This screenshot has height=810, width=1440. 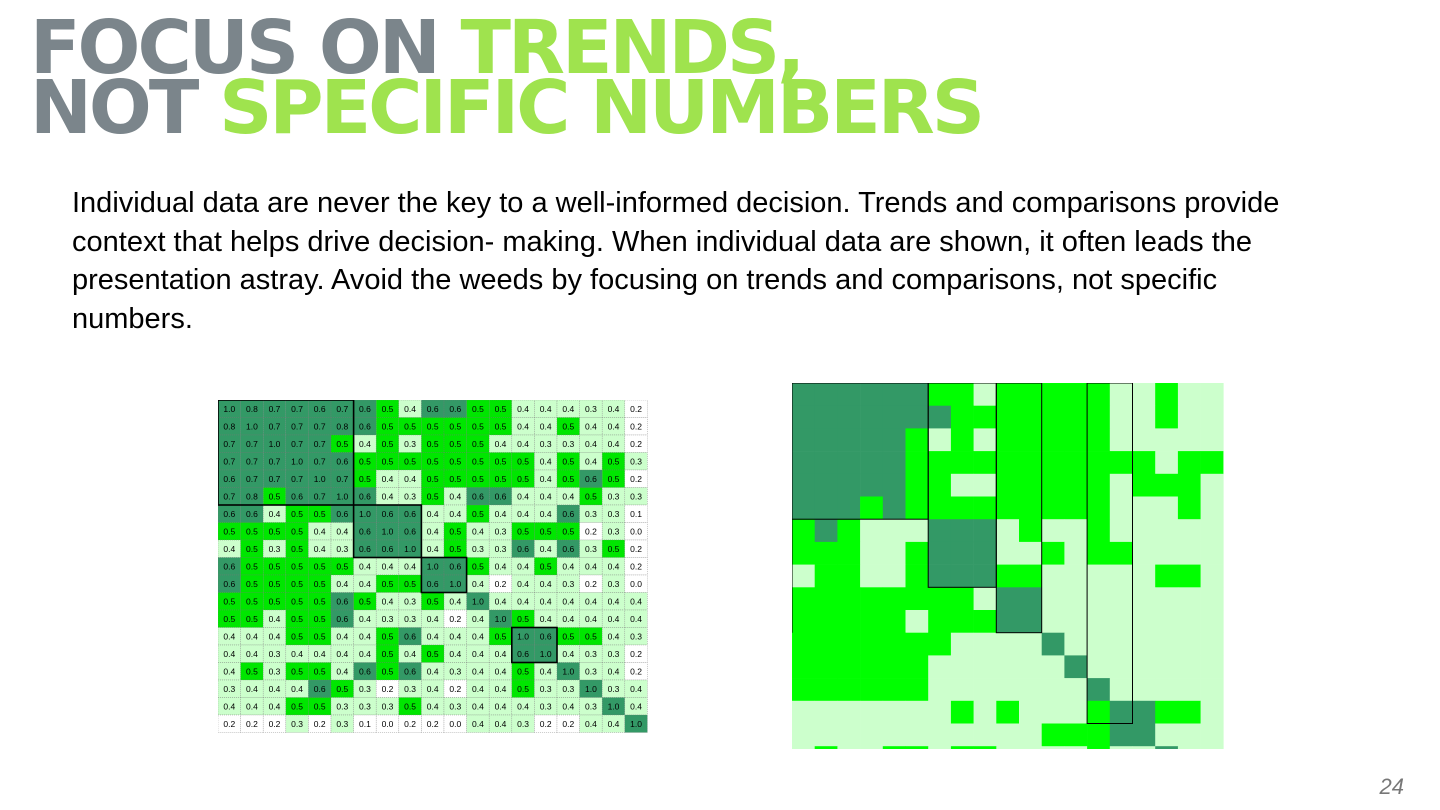 What do you see at coordinates (286, 453) in the screenshot?
I see `cluster-outline` at bounding box center [286, 453].